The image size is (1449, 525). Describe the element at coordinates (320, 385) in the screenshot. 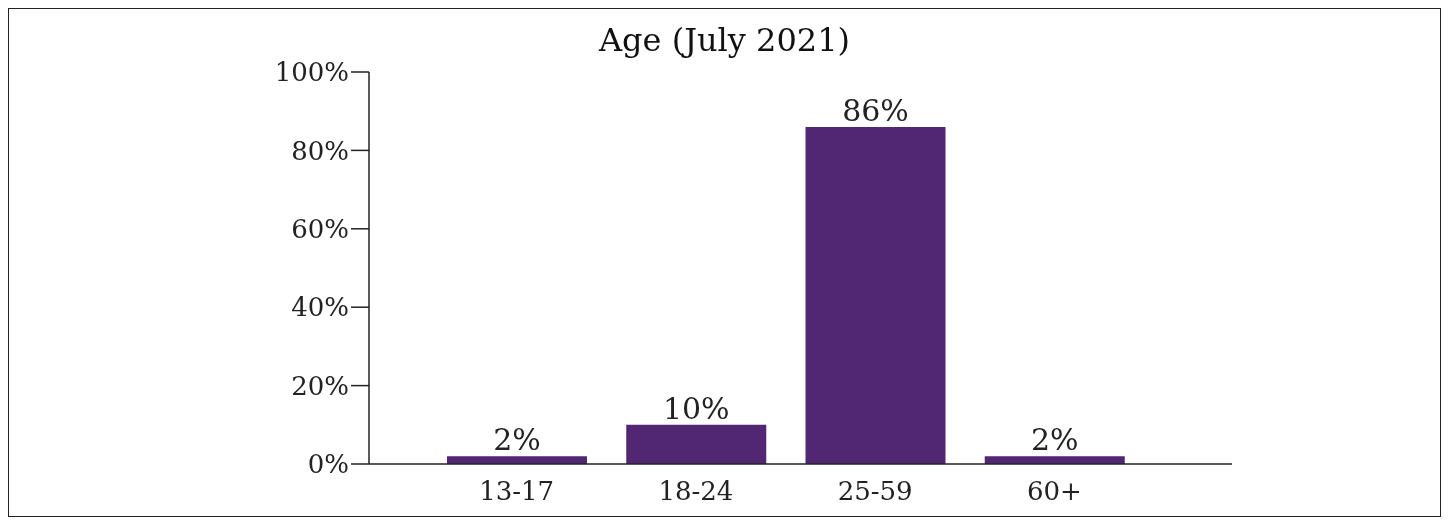

I see `y-tick-label: 20%` at that location.